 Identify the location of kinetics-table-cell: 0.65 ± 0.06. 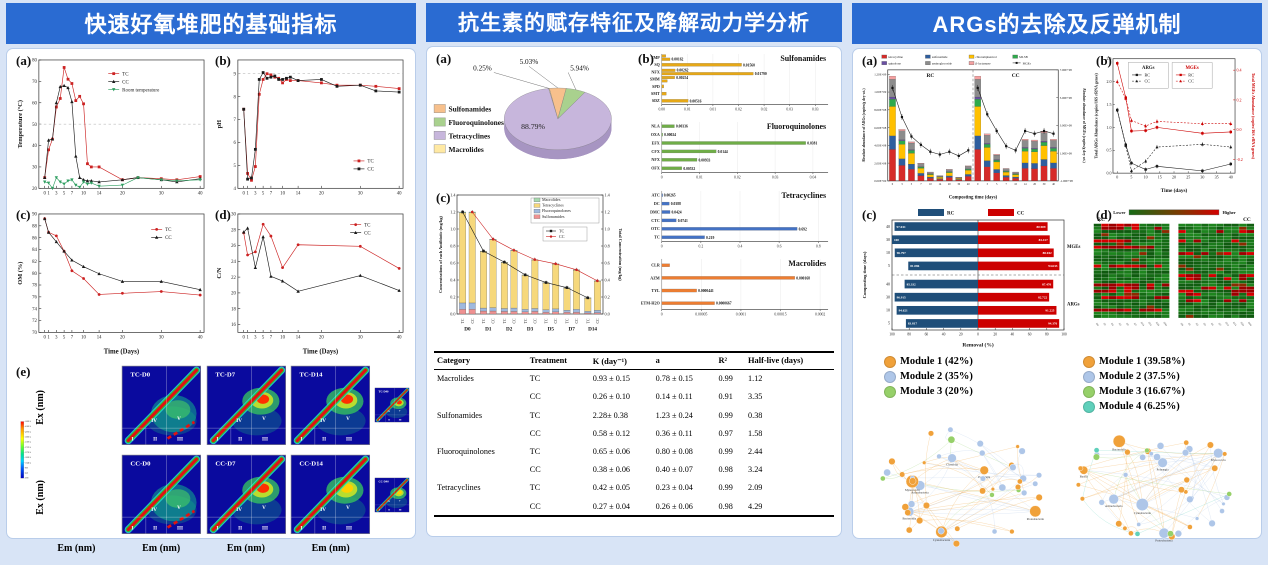
(621, 451).